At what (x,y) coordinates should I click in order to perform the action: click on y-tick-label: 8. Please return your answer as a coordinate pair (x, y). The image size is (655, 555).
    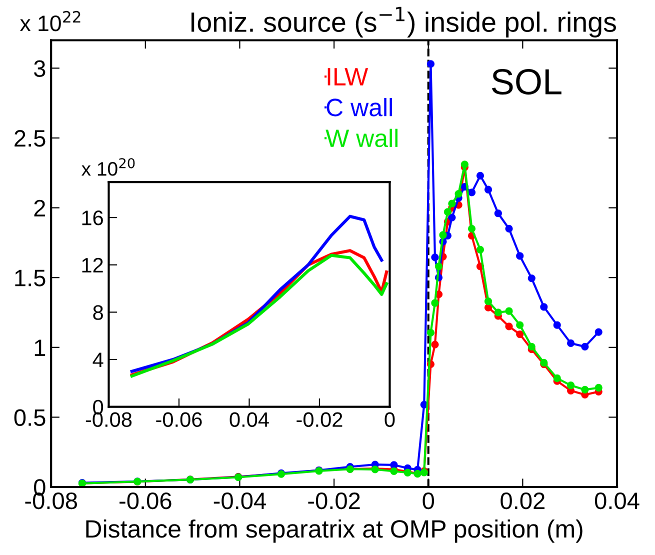
    Looking at the image, I should click on (98, 312).